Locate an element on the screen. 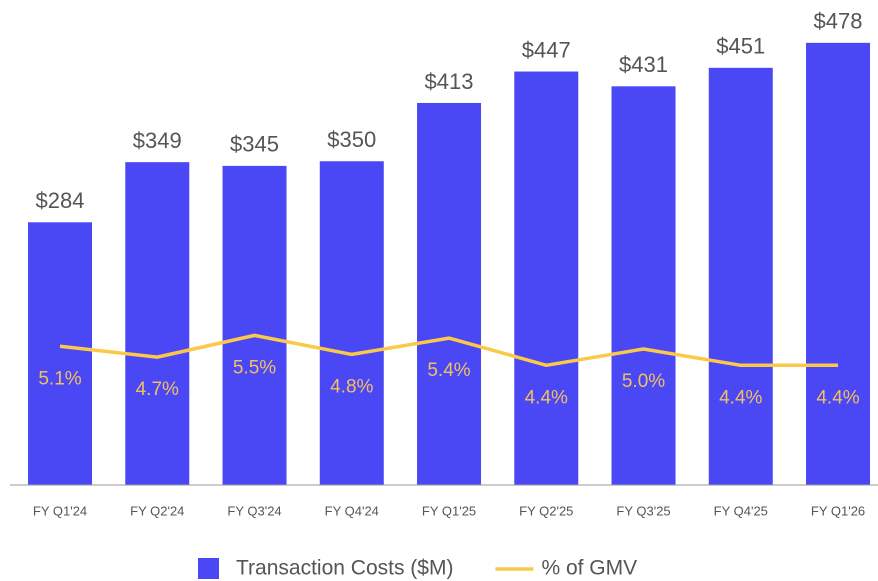  line-value-label: 4.8% is located at coordinates (351, 386).